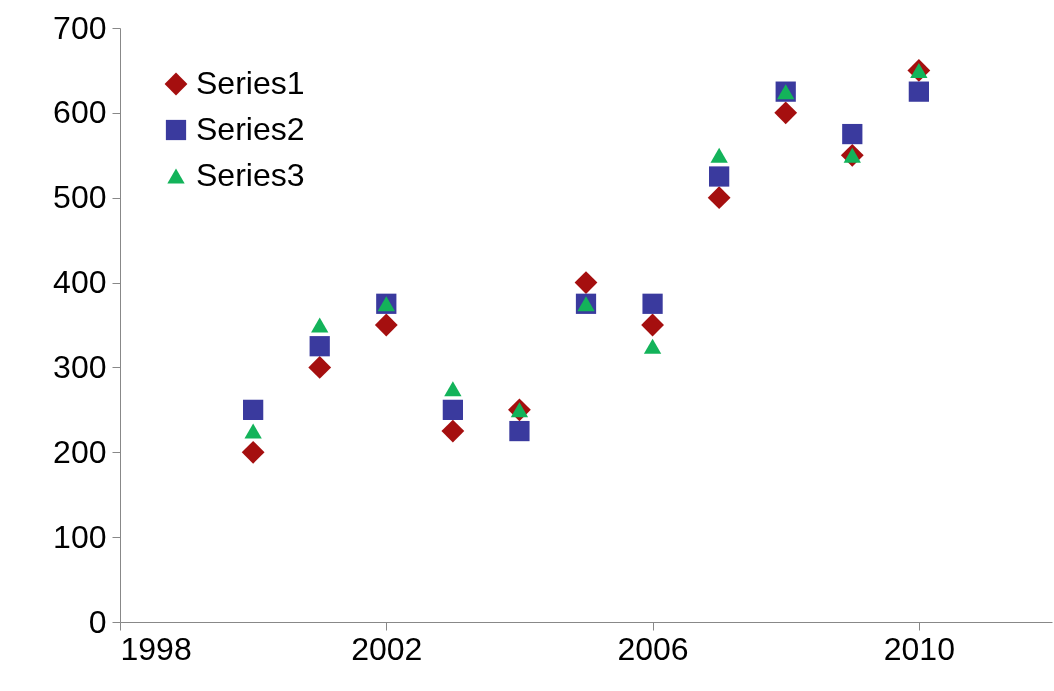 The width and height of the screenshot is (1054, 691). I want to click on x-tick-label: 2006, so click(653, 648).